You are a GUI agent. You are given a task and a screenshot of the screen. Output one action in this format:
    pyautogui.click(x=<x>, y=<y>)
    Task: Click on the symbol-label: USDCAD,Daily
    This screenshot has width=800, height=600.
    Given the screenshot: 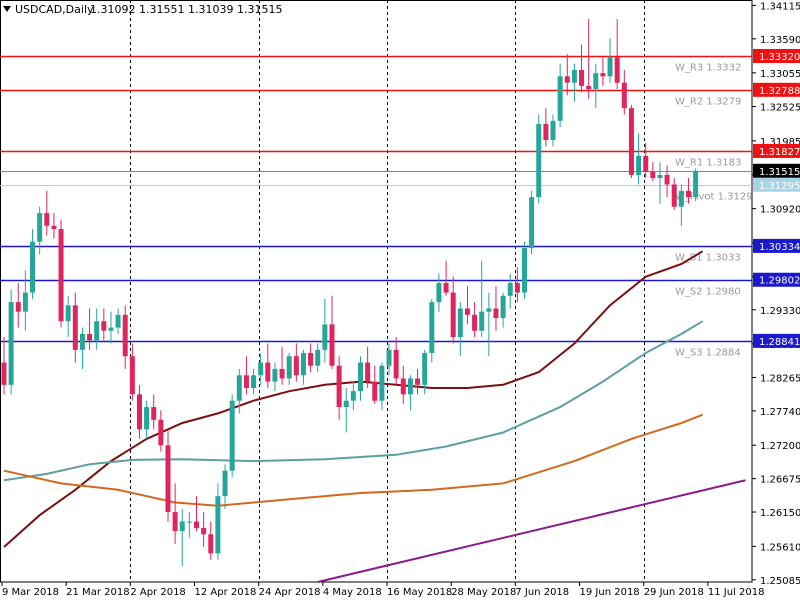 What is the action you would take?
    pyautogui.click(x=54, y=9)
    